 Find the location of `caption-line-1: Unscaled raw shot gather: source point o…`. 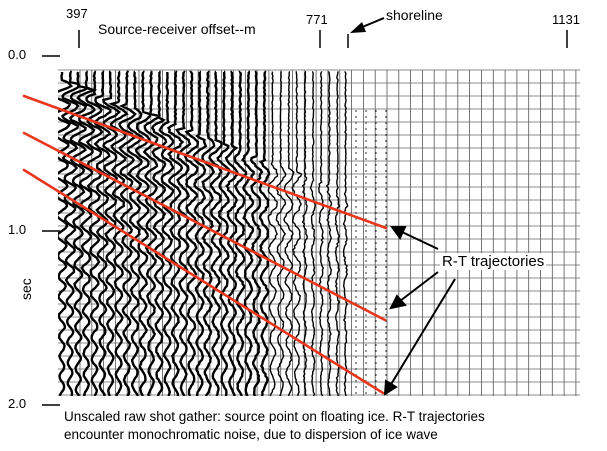

caption-line-1: Unscaled raw shot gather: source point o… is located at coordinates (274, 416).